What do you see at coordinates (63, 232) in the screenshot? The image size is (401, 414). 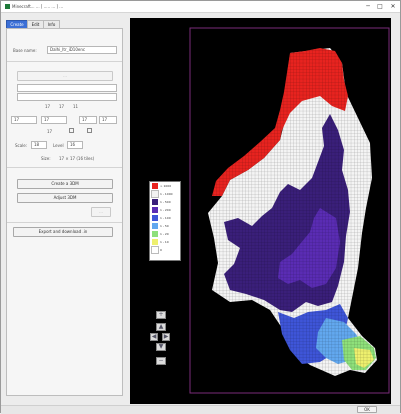 I see `export-button: Export and download .in` at bounding box center [63, 232].